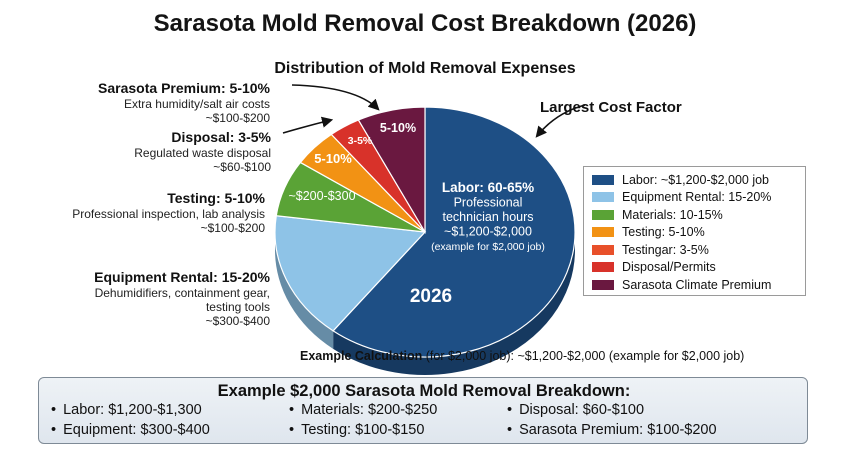 Image resolution: width=850 pixels, height=450 pixels. Describe the element at coordinates (333, 158) in the screenshot. I see `slice-label-orange: 5-10%` at that location.